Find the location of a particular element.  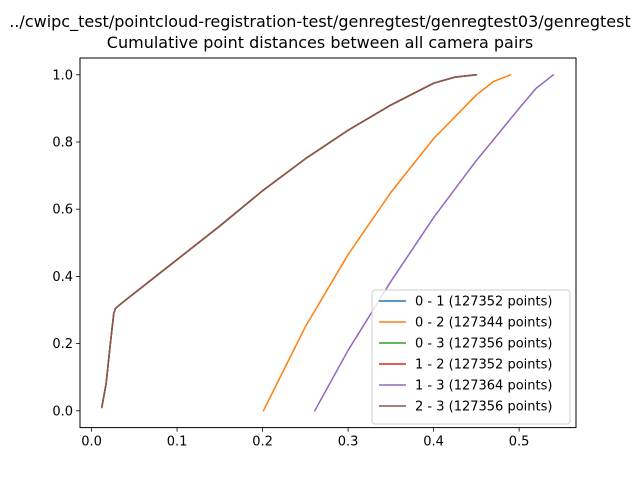

legend-label-1: 0 - 2 (127344 points) is located at coordinates (483, 323).